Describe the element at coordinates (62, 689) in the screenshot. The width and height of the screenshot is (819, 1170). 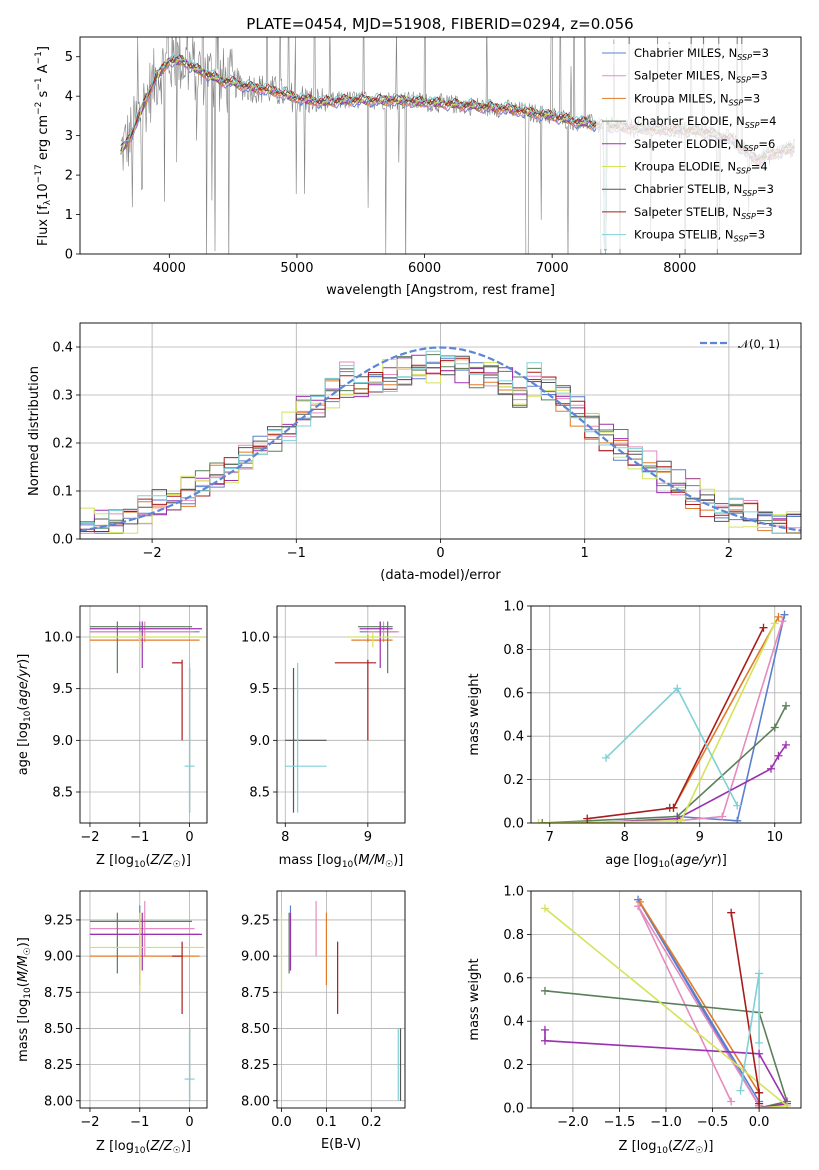
I see `y-tick-label: 9.5` at that location.